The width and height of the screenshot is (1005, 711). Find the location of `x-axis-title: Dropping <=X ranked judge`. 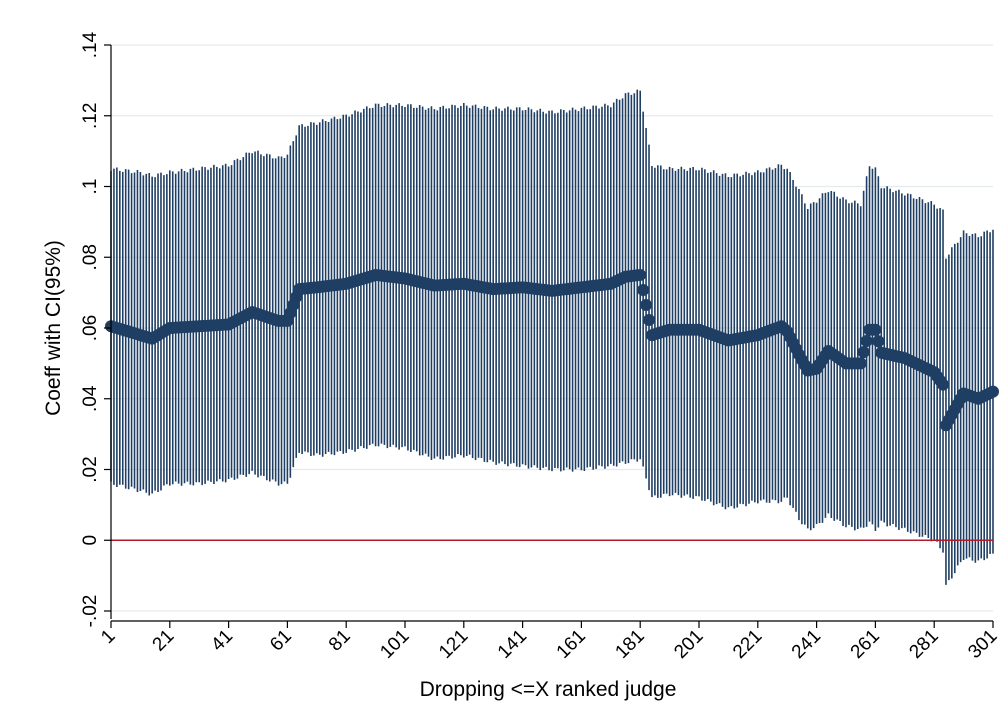

x-axis-title: Dropping <=X ranked judge is located at coordinates (548, 689).